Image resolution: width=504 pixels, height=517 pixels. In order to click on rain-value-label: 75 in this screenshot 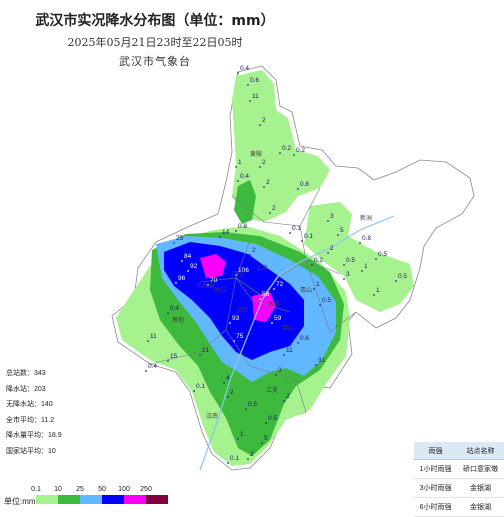, I will do `click(240, 336)`.